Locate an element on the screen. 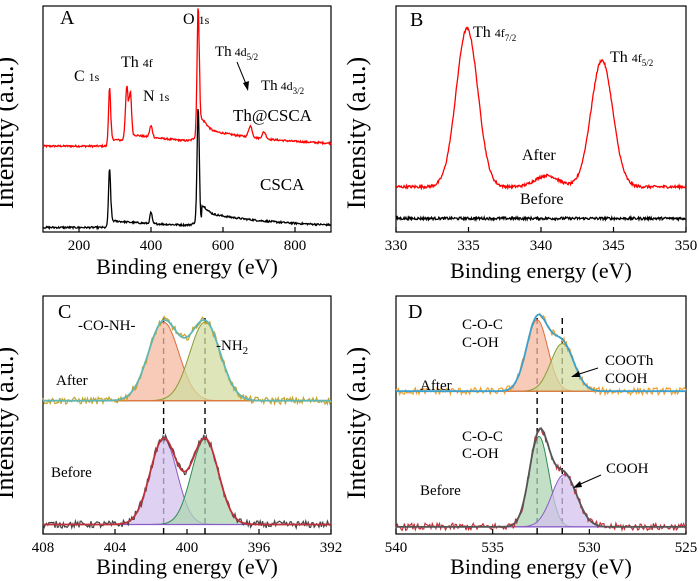  x-tick-label: 800 is located at coordinates (295, 246).